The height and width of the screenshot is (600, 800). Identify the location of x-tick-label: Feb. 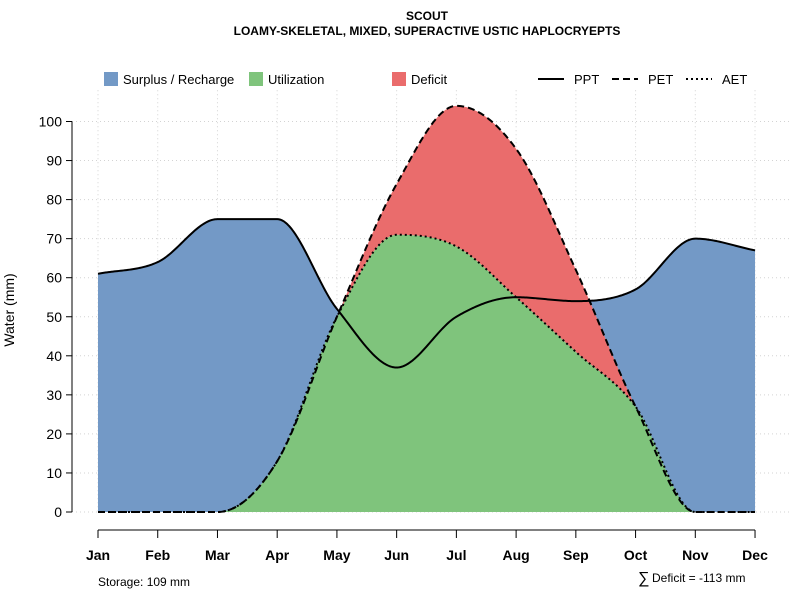
(157, 555).